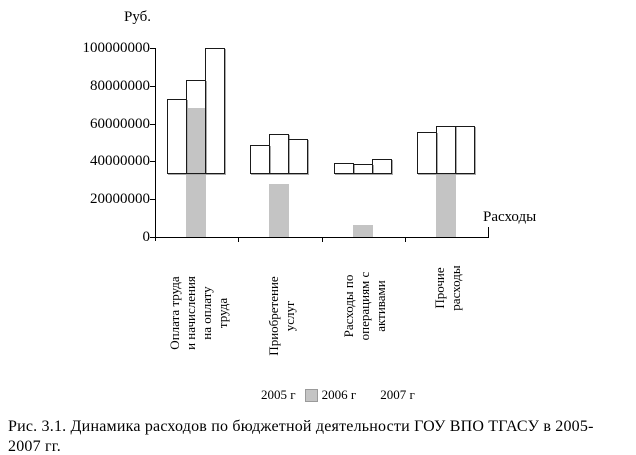  I want to click on legend-label: 2007 г, so click(397, 394).